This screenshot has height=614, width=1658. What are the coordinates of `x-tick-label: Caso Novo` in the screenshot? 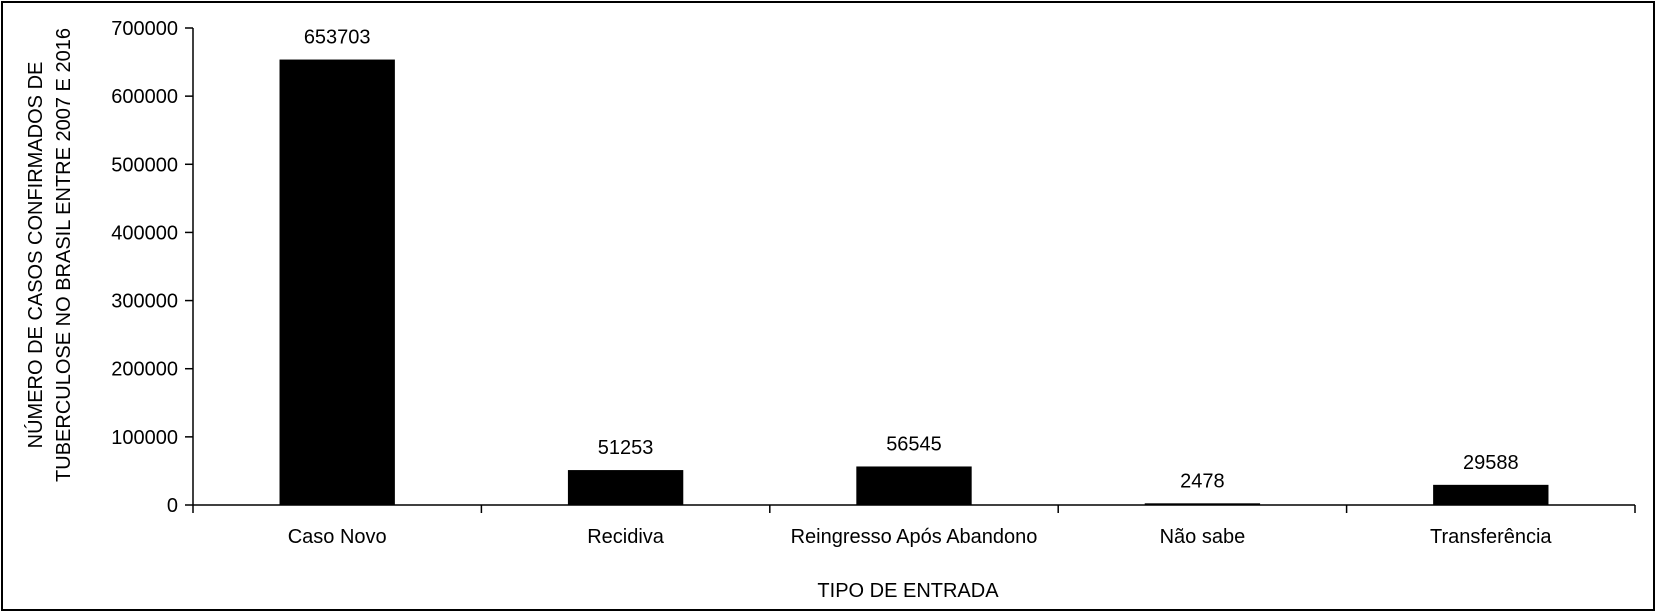 It's located at (337, 537).